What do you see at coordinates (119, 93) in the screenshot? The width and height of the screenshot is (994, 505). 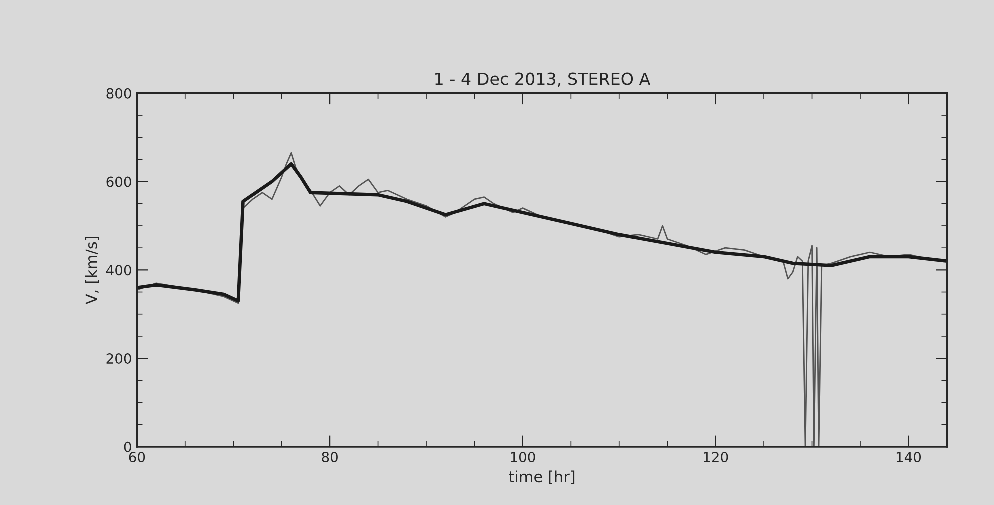 I see `y-tick-label: 800` at bounding box center [119, 93].